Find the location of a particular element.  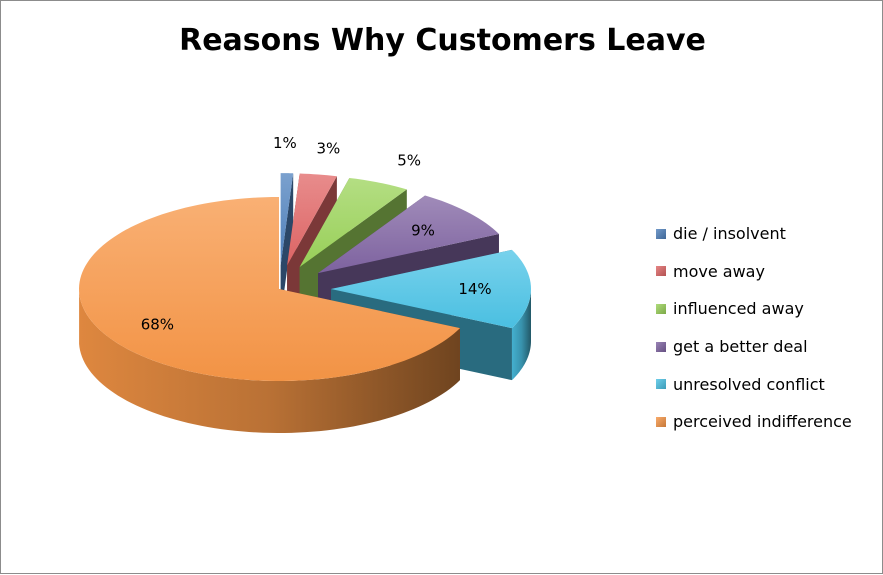

slice-label-5: 14% is located at coordinates (474, 289).